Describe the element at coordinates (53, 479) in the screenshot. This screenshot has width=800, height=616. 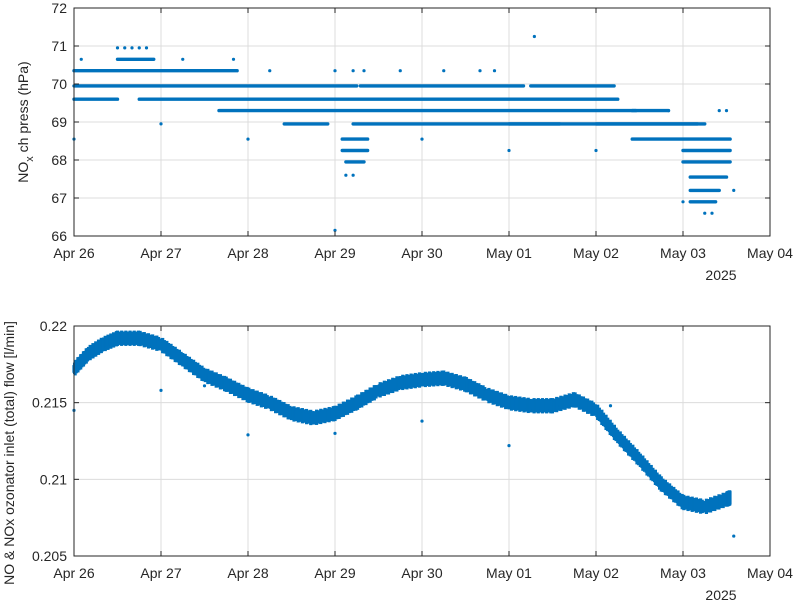
I see `y-tick-label: 0.21` at that location.